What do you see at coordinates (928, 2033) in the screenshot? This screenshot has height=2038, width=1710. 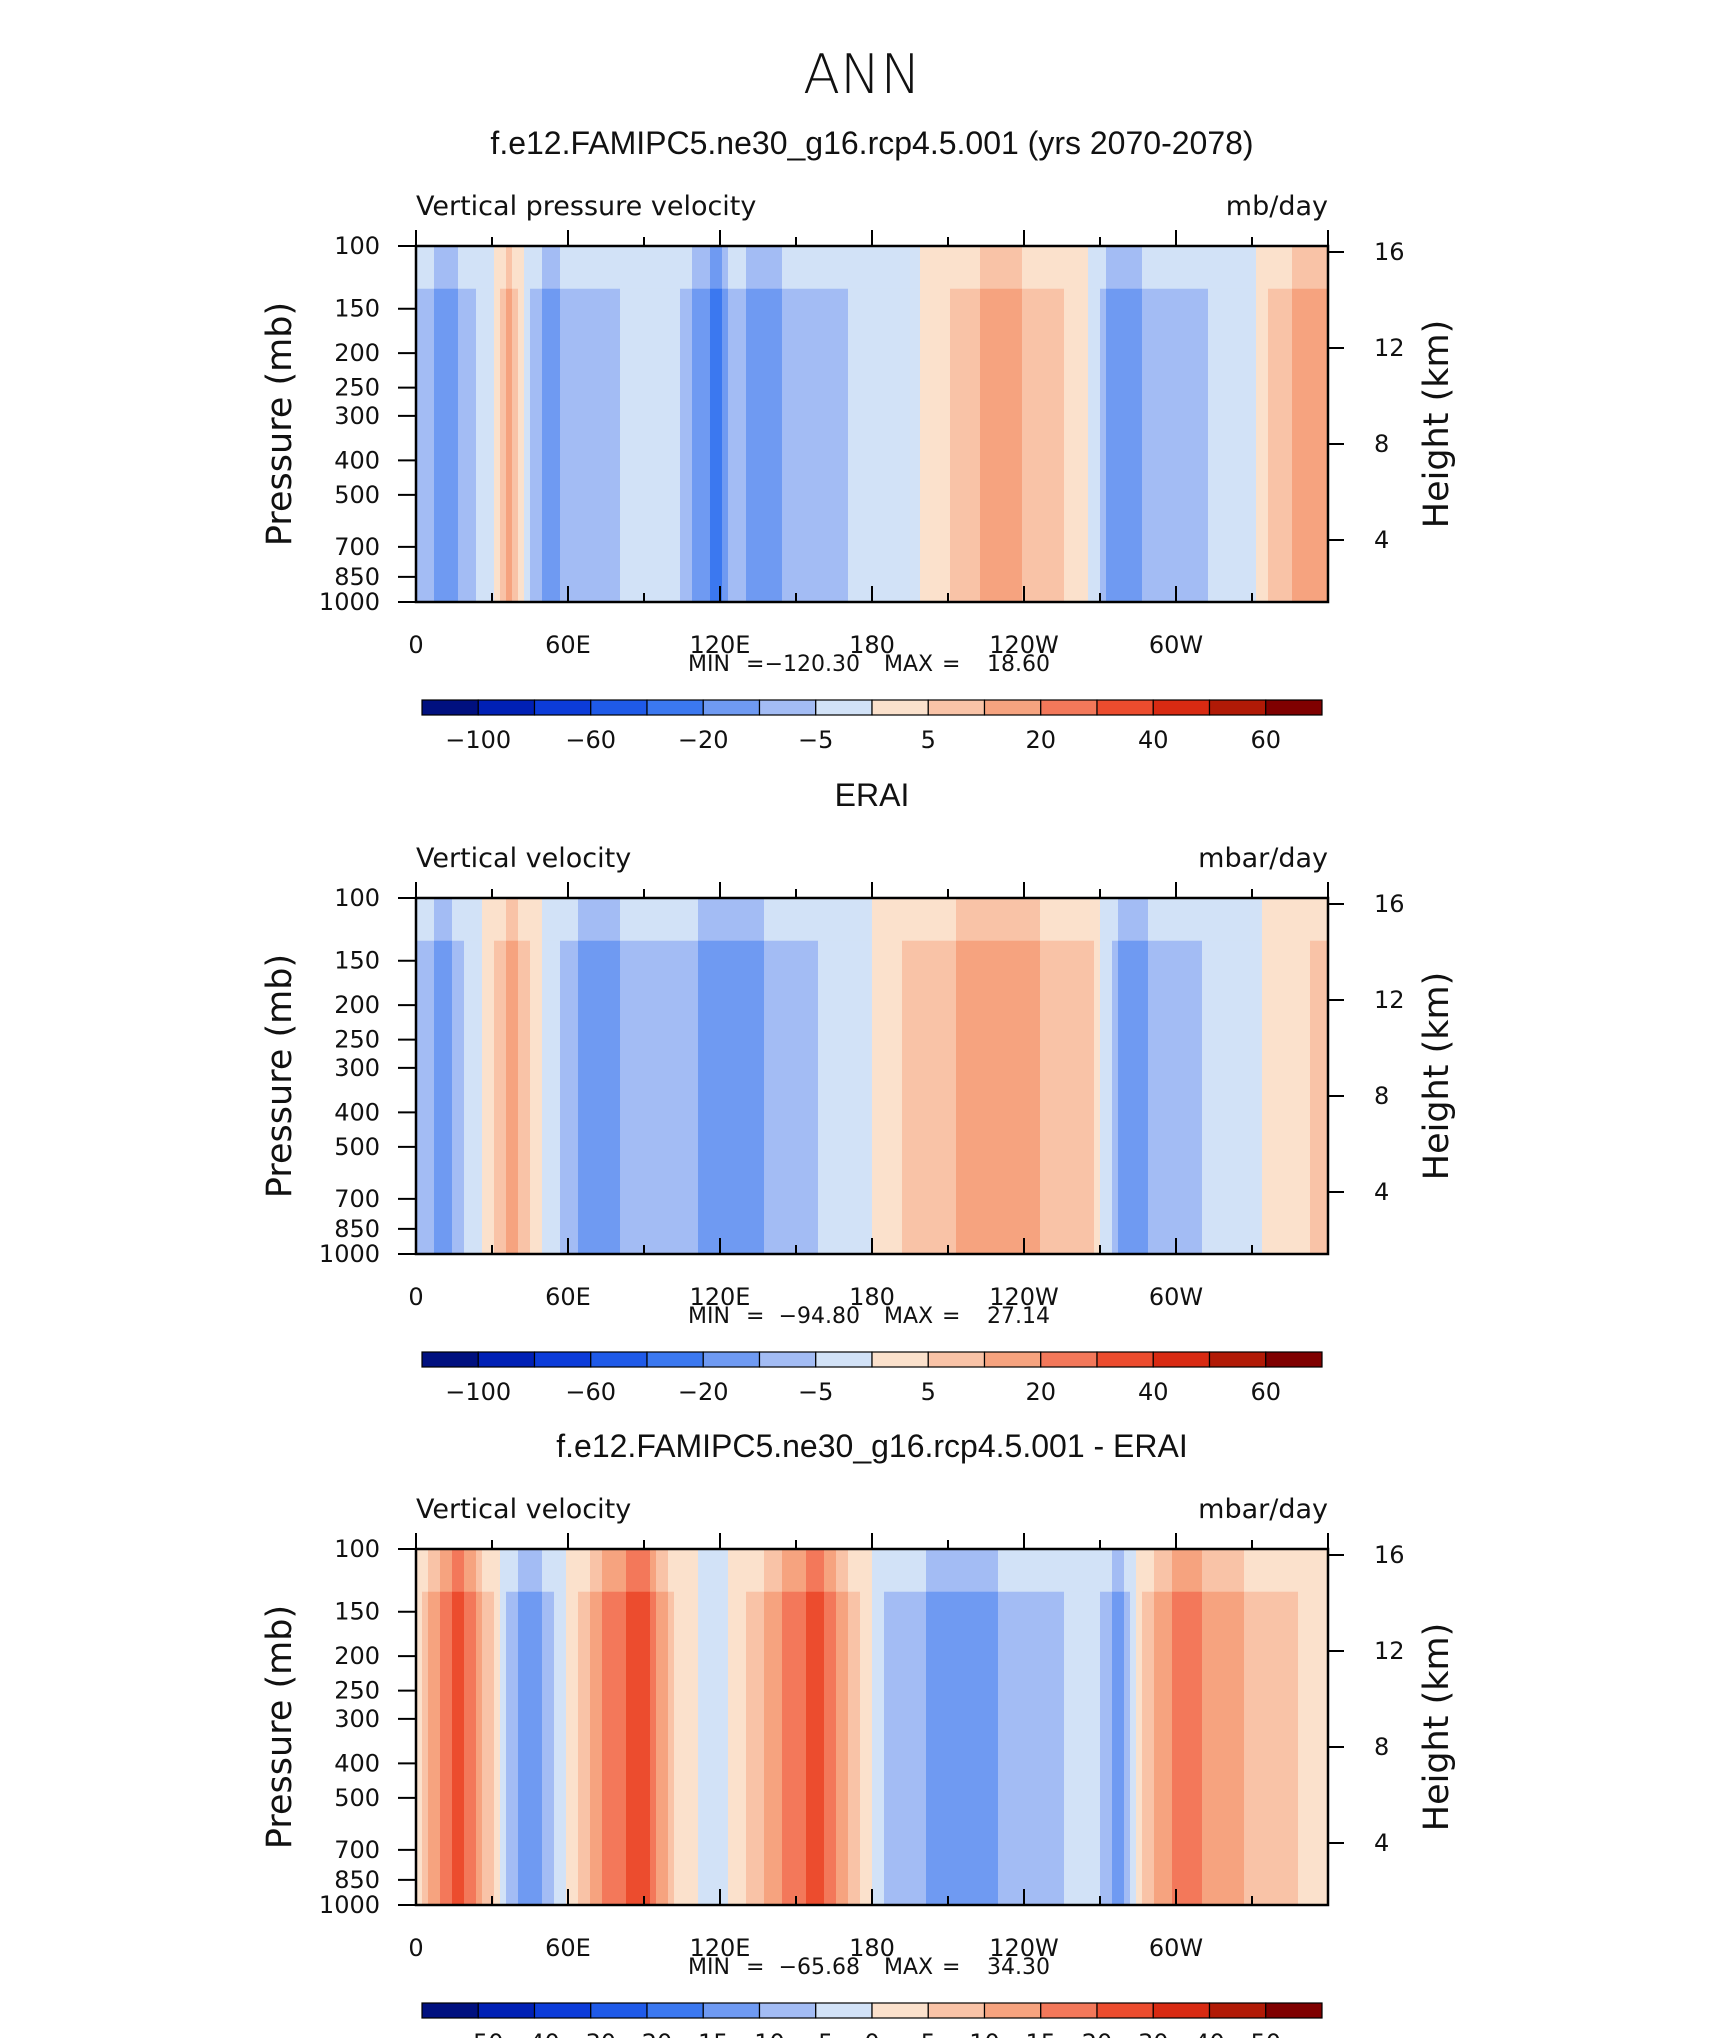 I see `colorbar-label: 5` at bounding box center [928, 2033].